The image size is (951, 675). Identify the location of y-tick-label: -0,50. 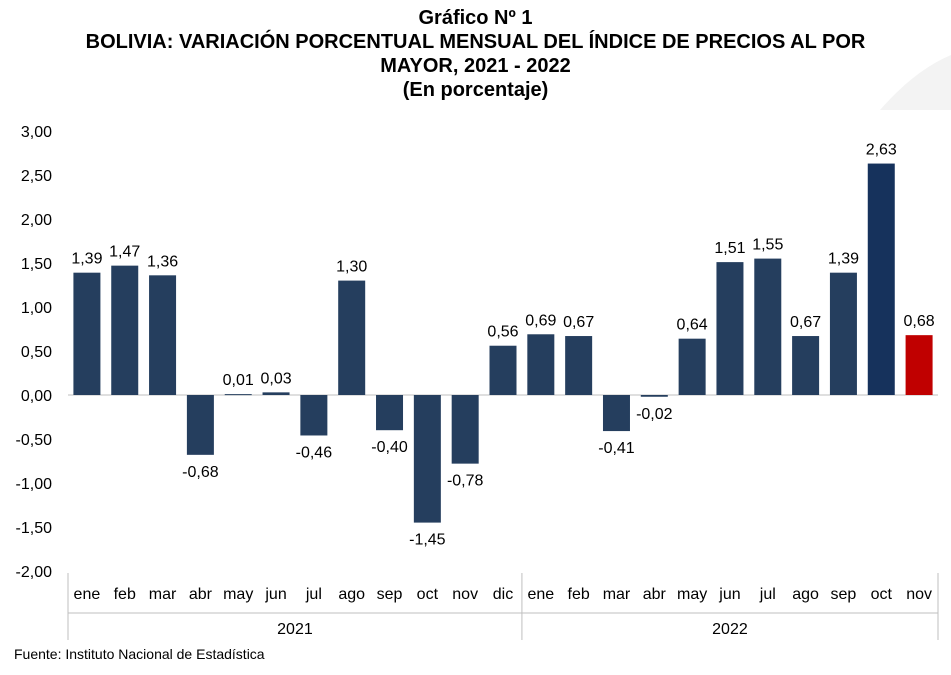
(34, 440).